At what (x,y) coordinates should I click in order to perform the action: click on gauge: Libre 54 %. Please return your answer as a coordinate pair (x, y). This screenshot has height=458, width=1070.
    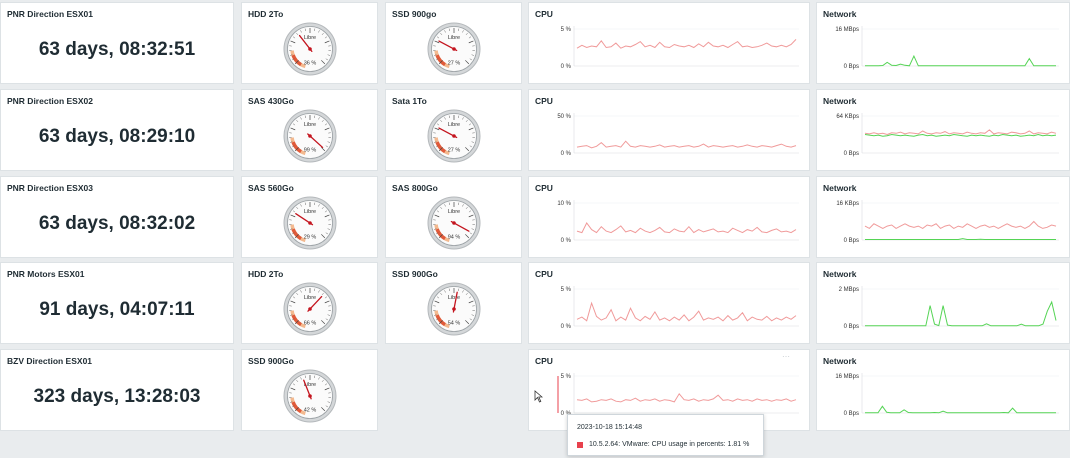
    Looking at the image, I should click on (453, 311).